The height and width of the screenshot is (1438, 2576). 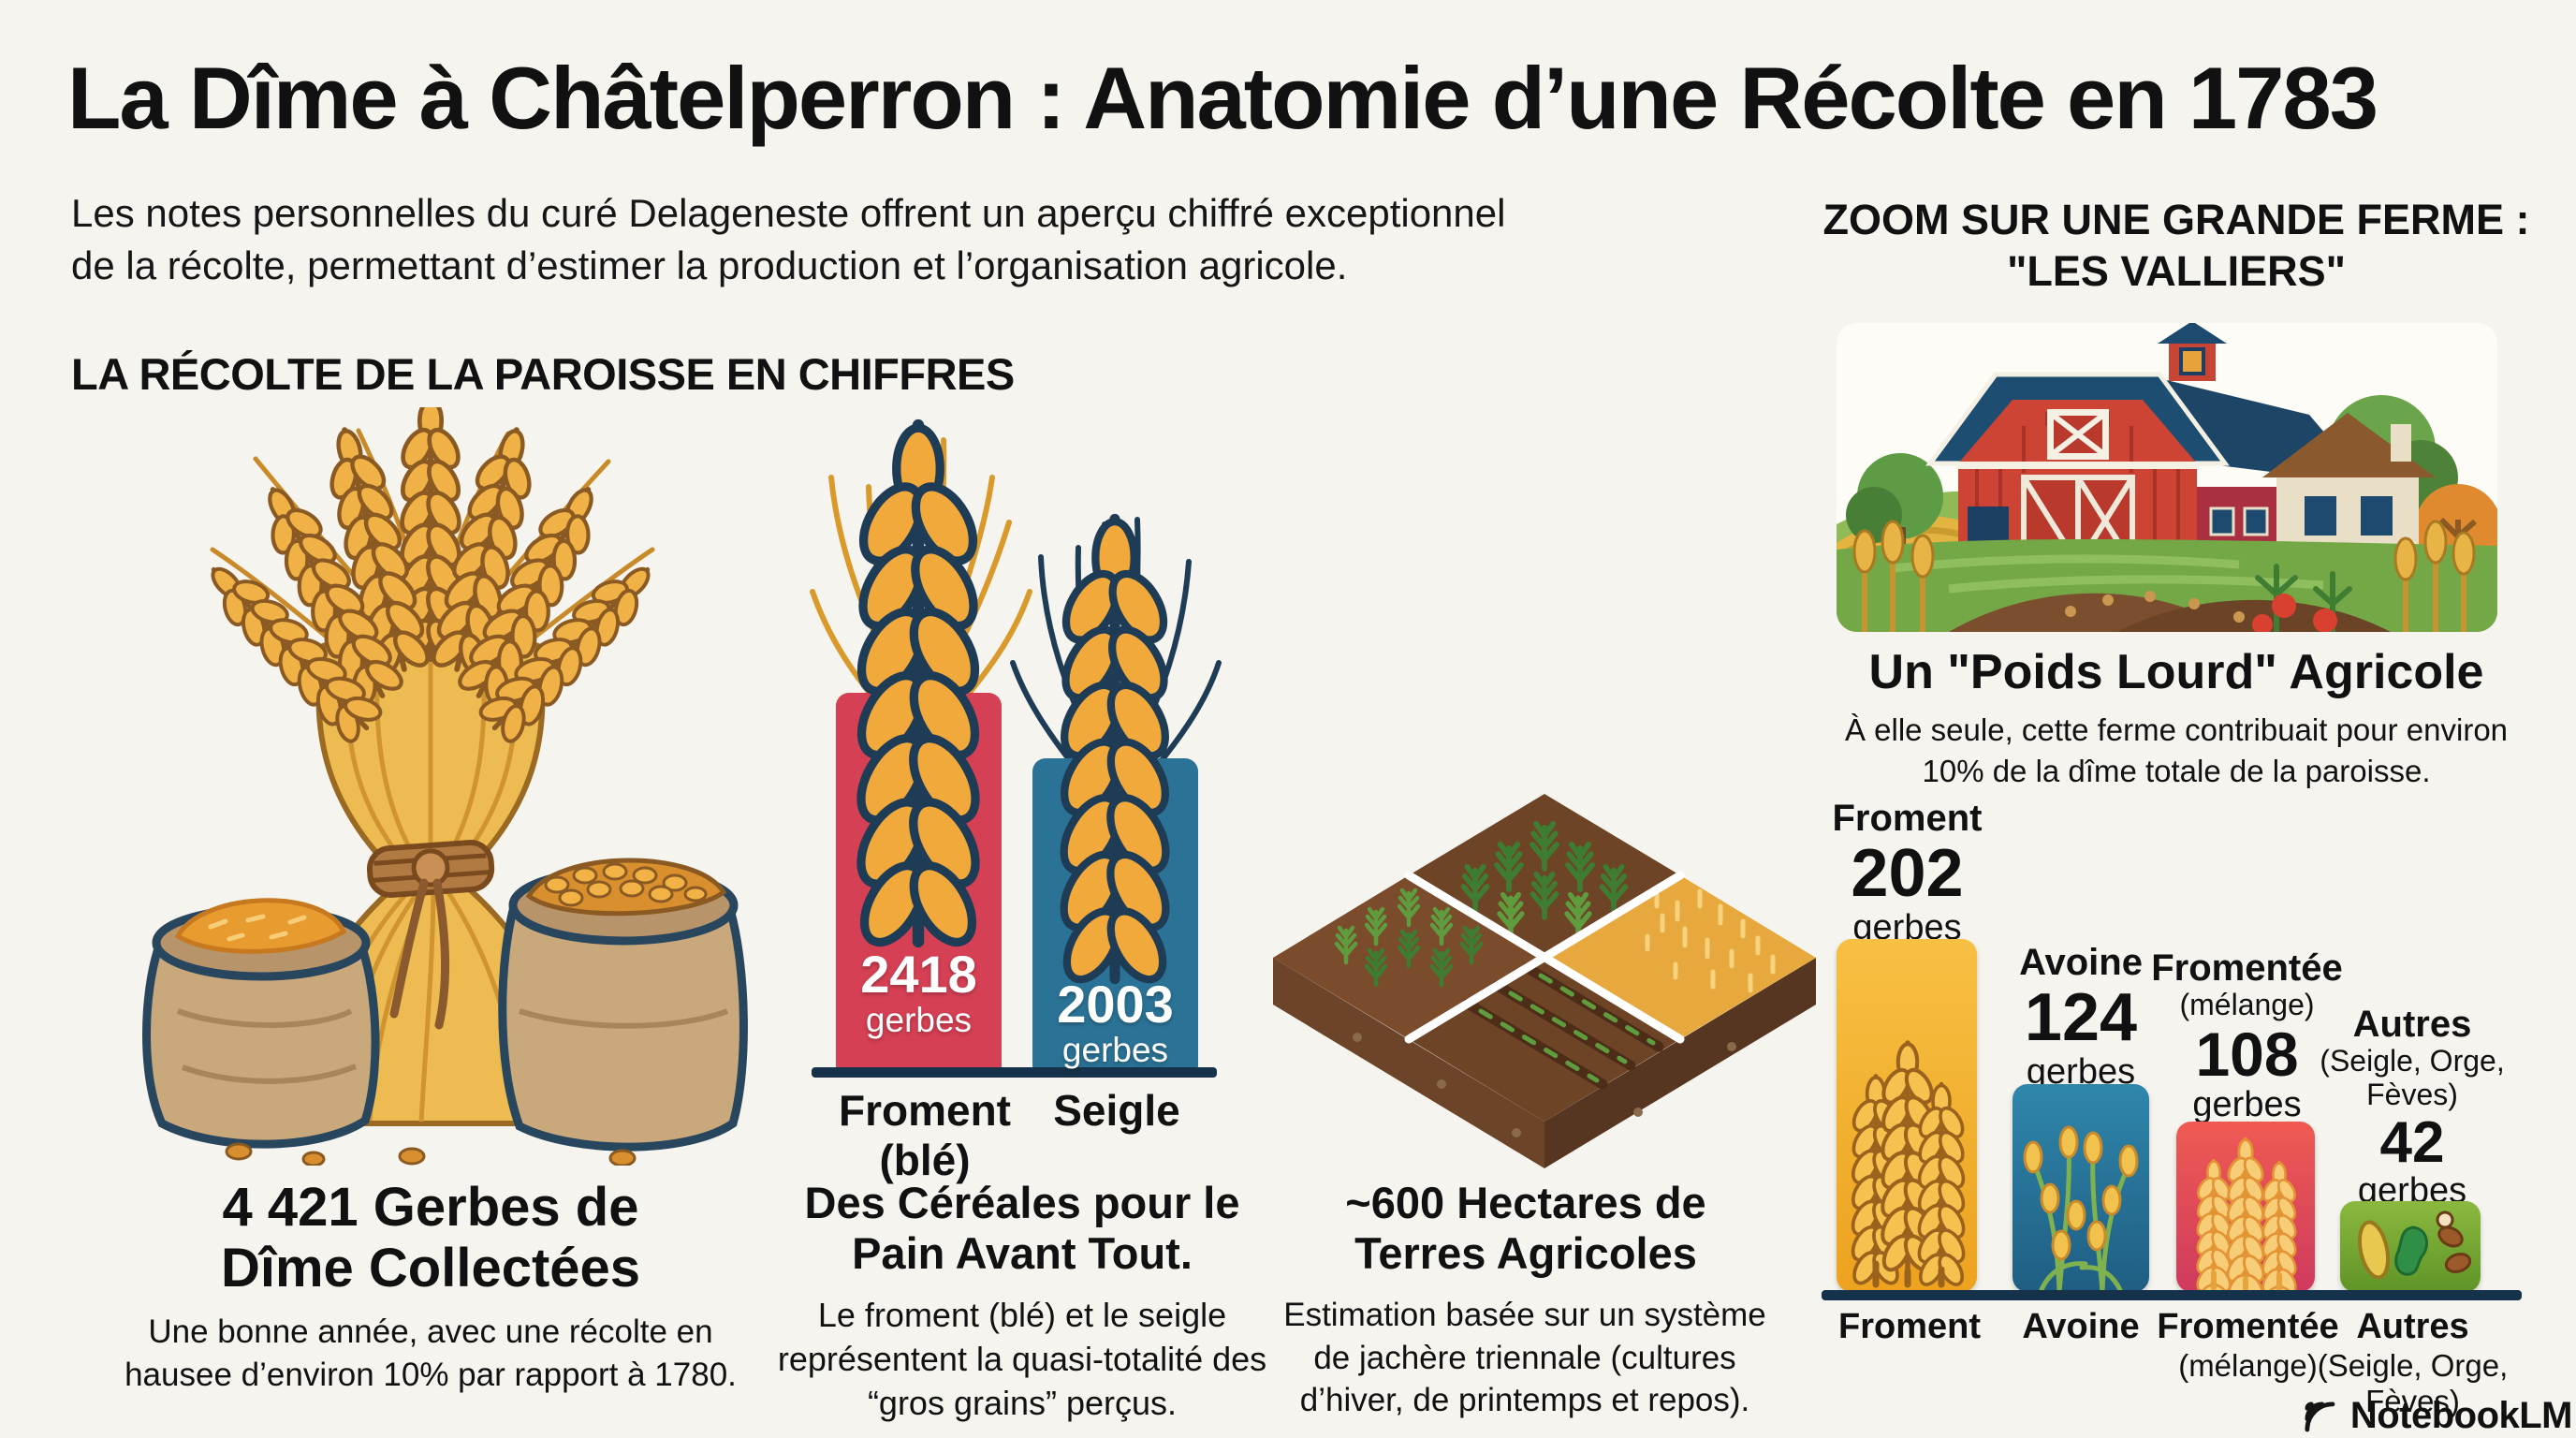 What do you see at coordinates (918, 974) in the screenshot?
I see `froment-value: 2418` at bounding box center [918, 974].